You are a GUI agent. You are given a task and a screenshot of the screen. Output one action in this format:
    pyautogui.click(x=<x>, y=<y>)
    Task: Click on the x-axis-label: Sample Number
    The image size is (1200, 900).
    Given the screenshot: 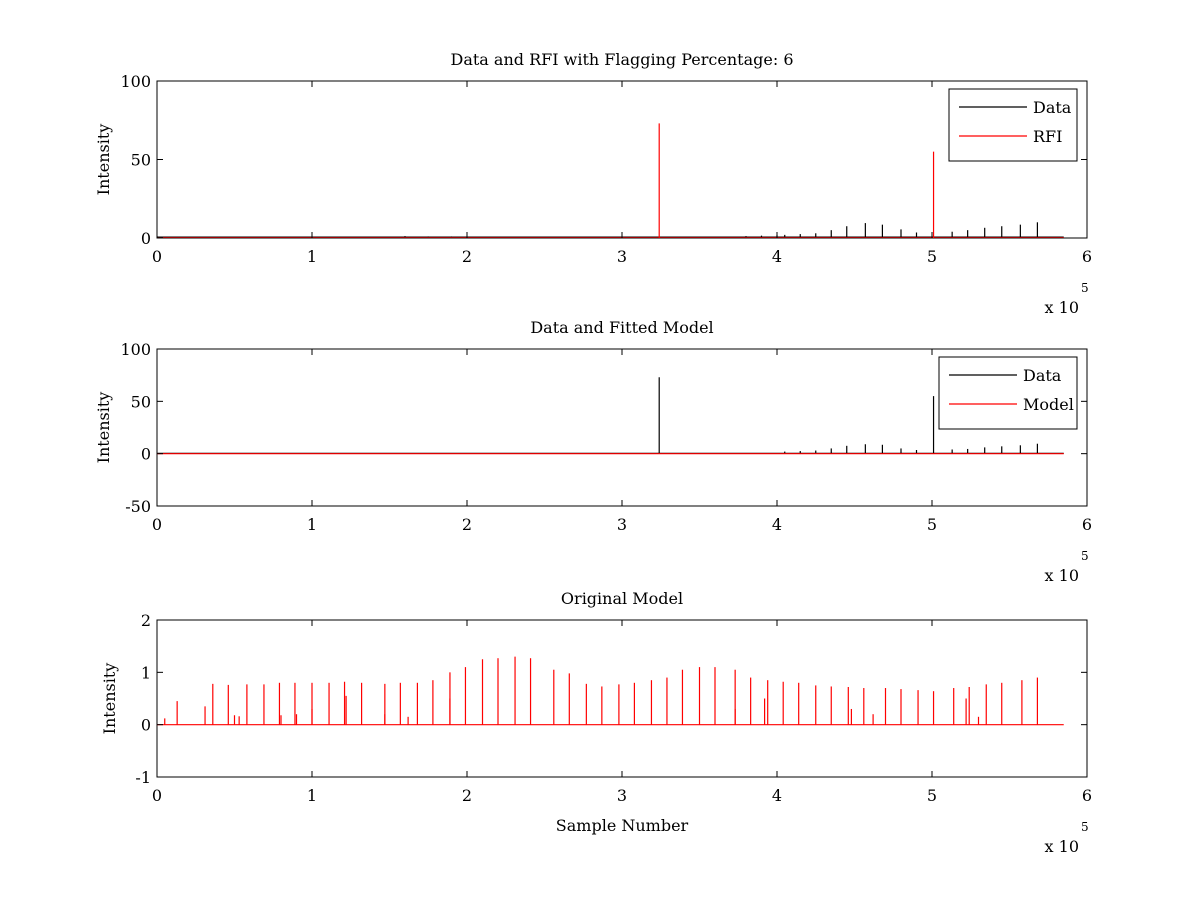 What is the action you would take?
    pyautogui.click(x=622, y=825)
    